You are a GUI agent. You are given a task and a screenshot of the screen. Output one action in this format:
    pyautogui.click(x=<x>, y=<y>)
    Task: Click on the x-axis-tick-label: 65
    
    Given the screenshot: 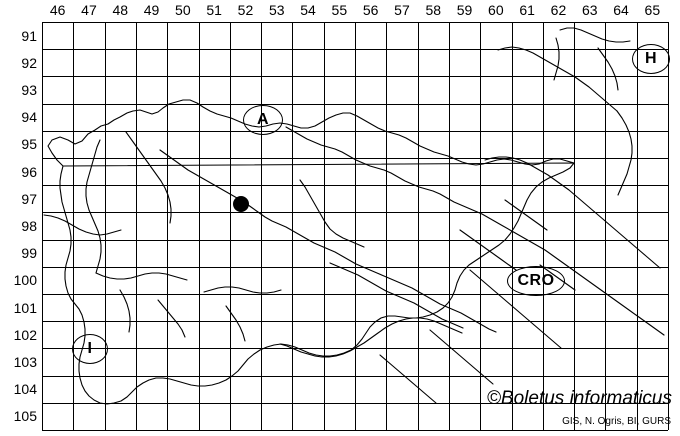 What is the action you would take?
    pyautogui.click(x=652, y=10)
    